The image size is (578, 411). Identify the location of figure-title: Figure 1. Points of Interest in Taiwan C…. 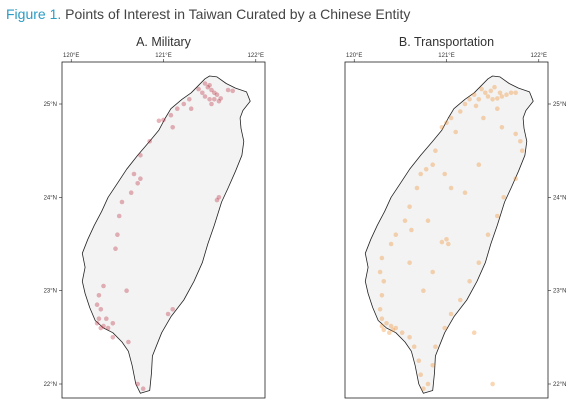
(208, 14).